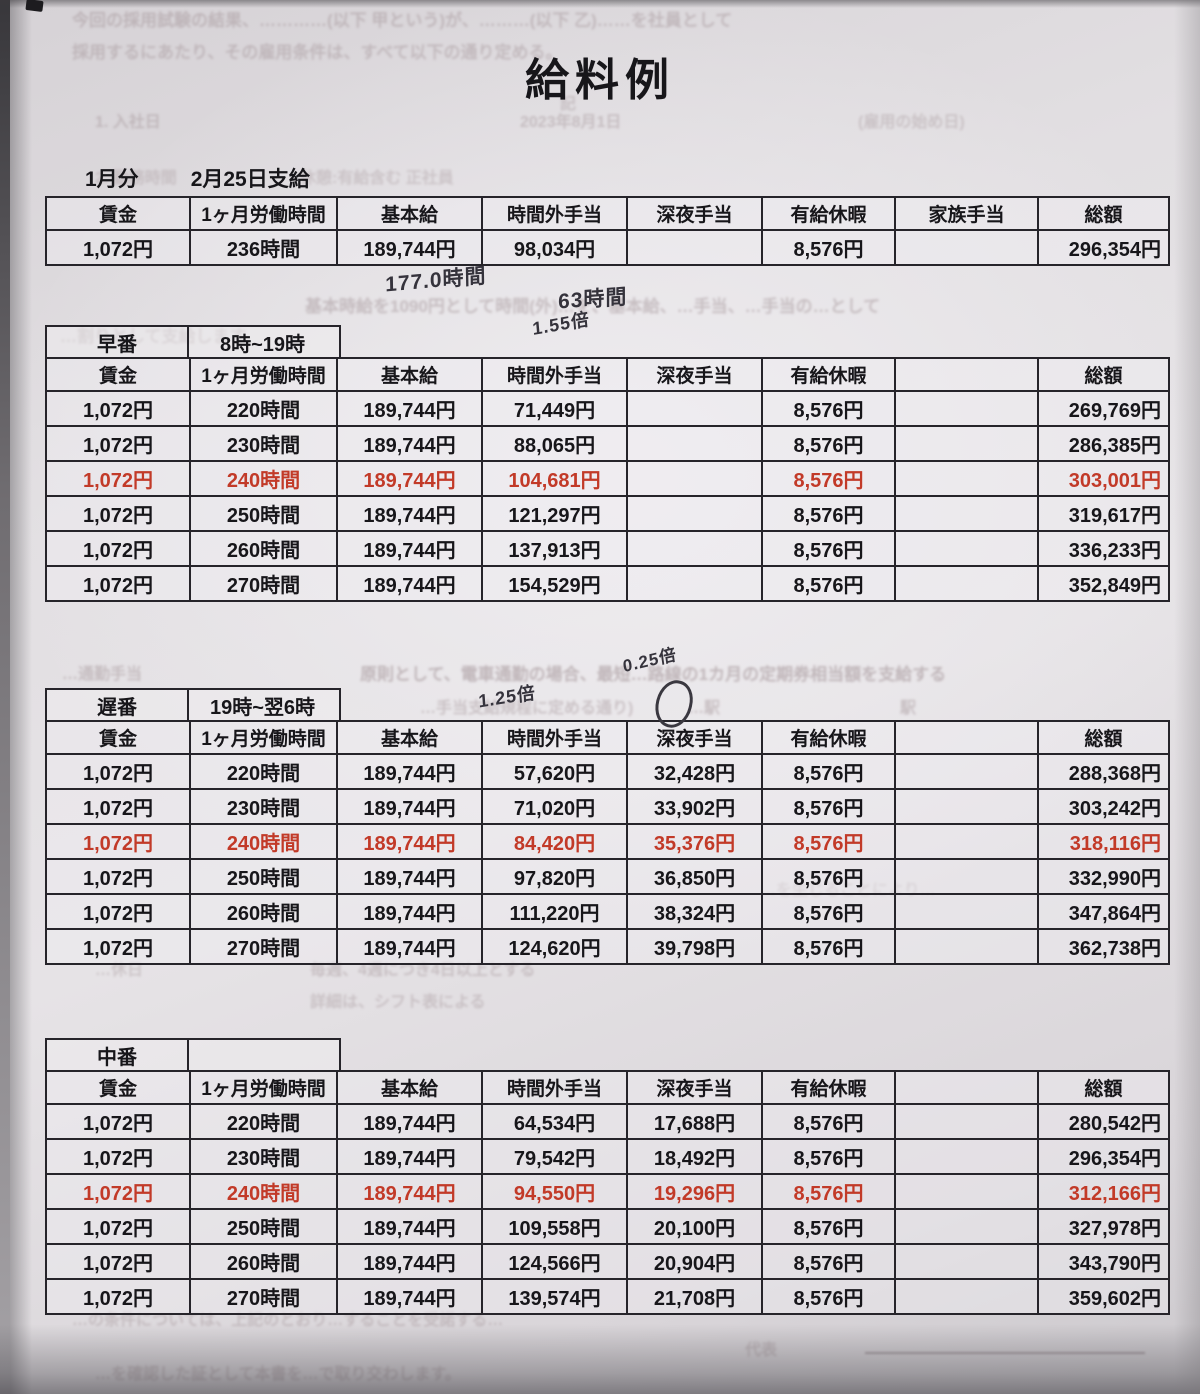  What do you see at coordinates (553, 1227) in the screenshot?
I see `table-cell: 109,558円` at bounding box center [553, 1227].